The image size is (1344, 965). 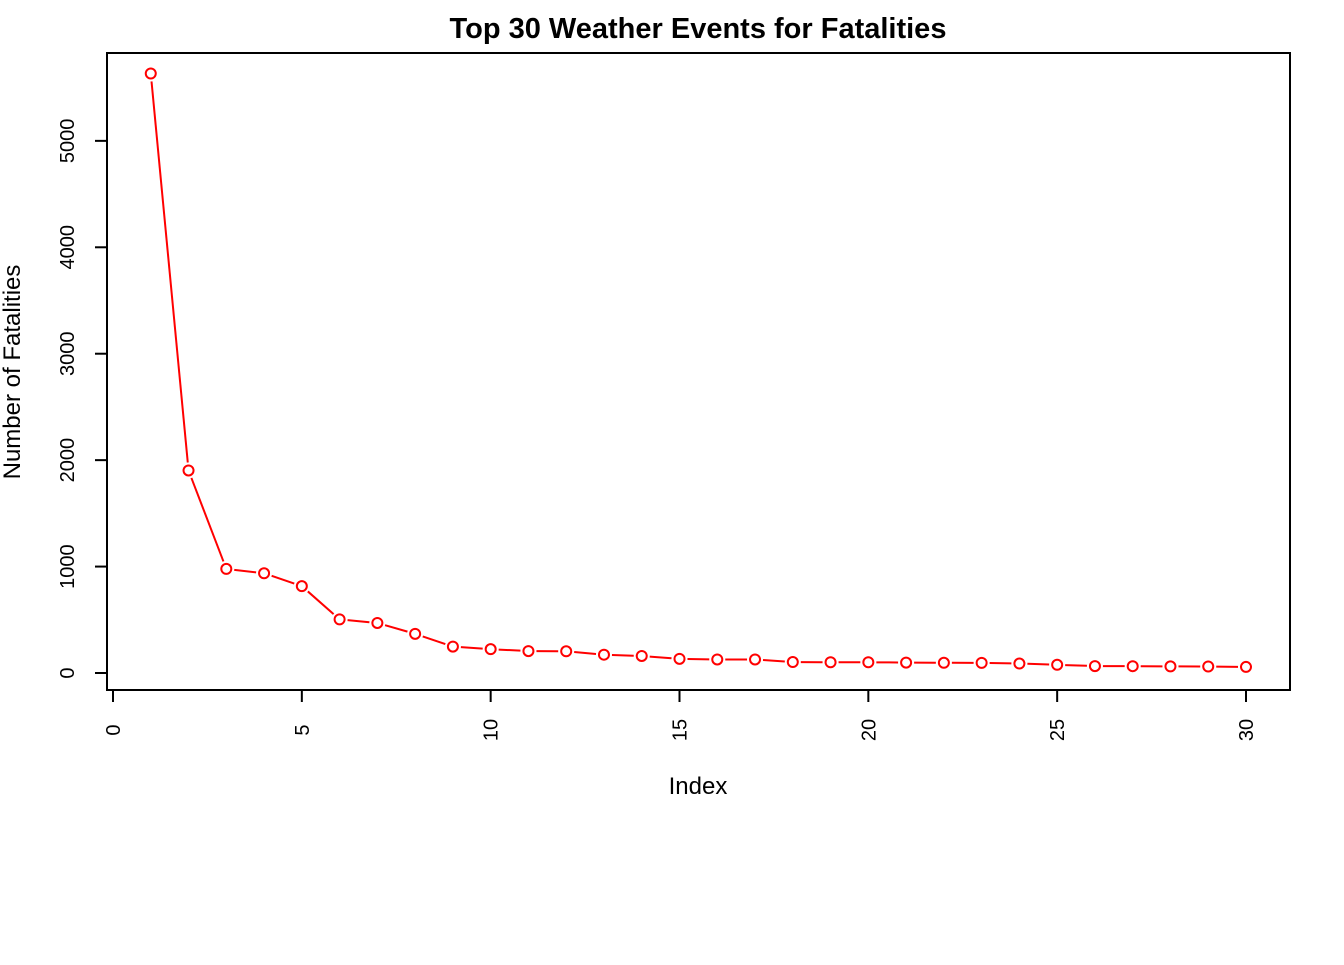 I want to click on x-tick-label: 5, so click(x=303, y=729).